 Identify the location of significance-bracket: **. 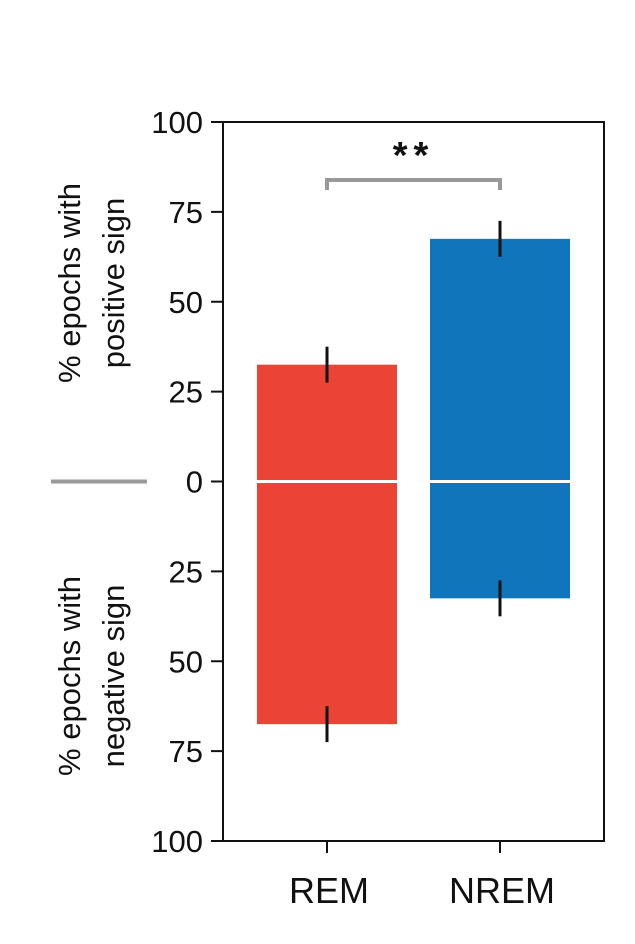
(413, 162).